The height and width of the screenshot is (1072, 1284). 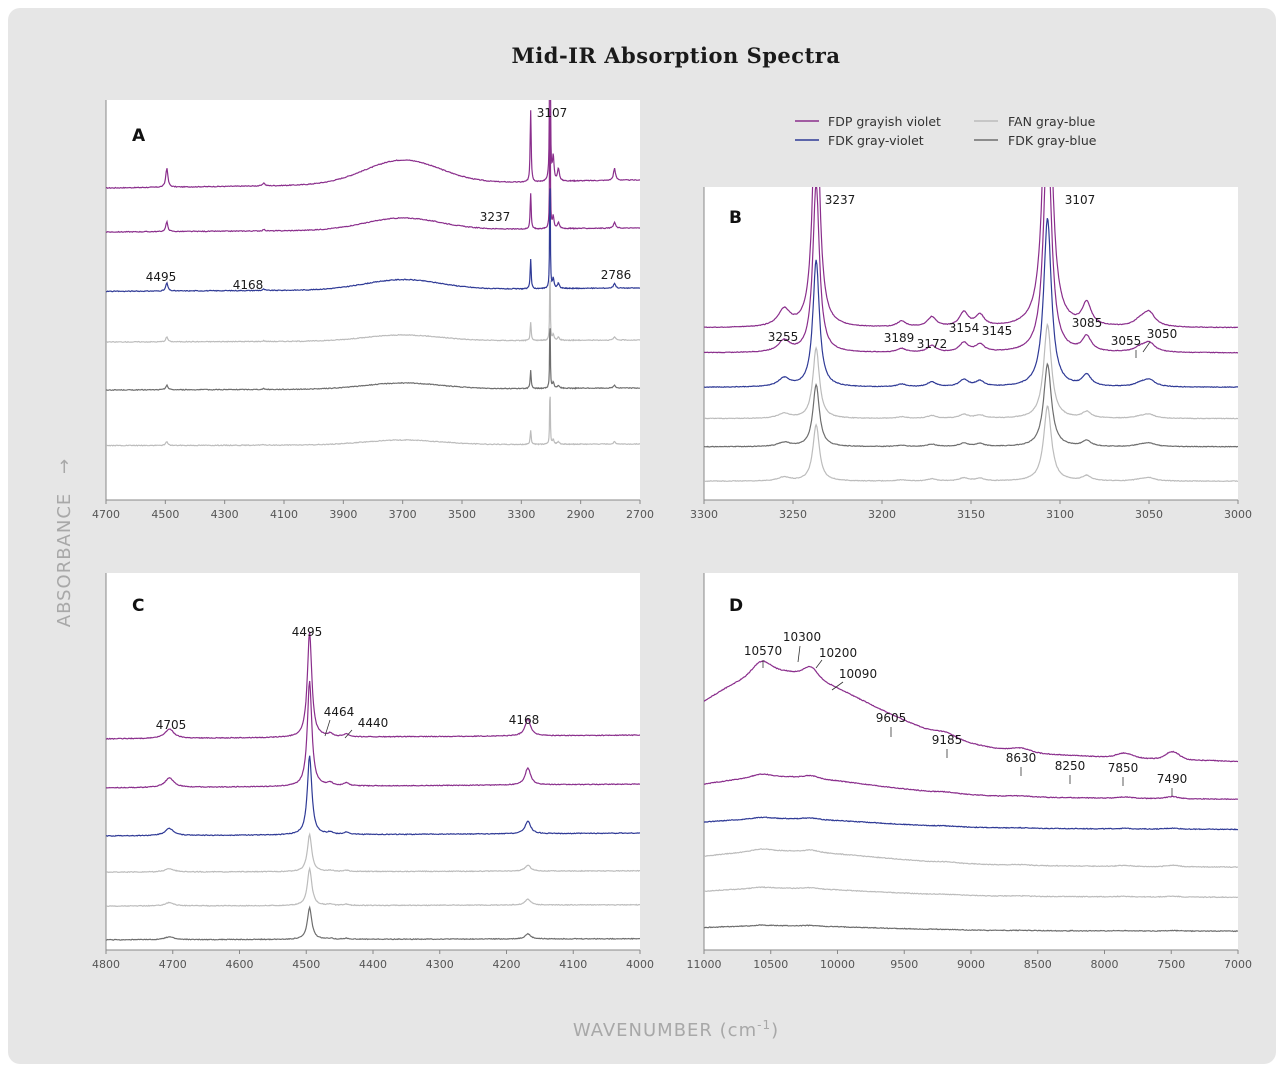 I want to click on panel-c-letter: C, so click(x=138, y=606).